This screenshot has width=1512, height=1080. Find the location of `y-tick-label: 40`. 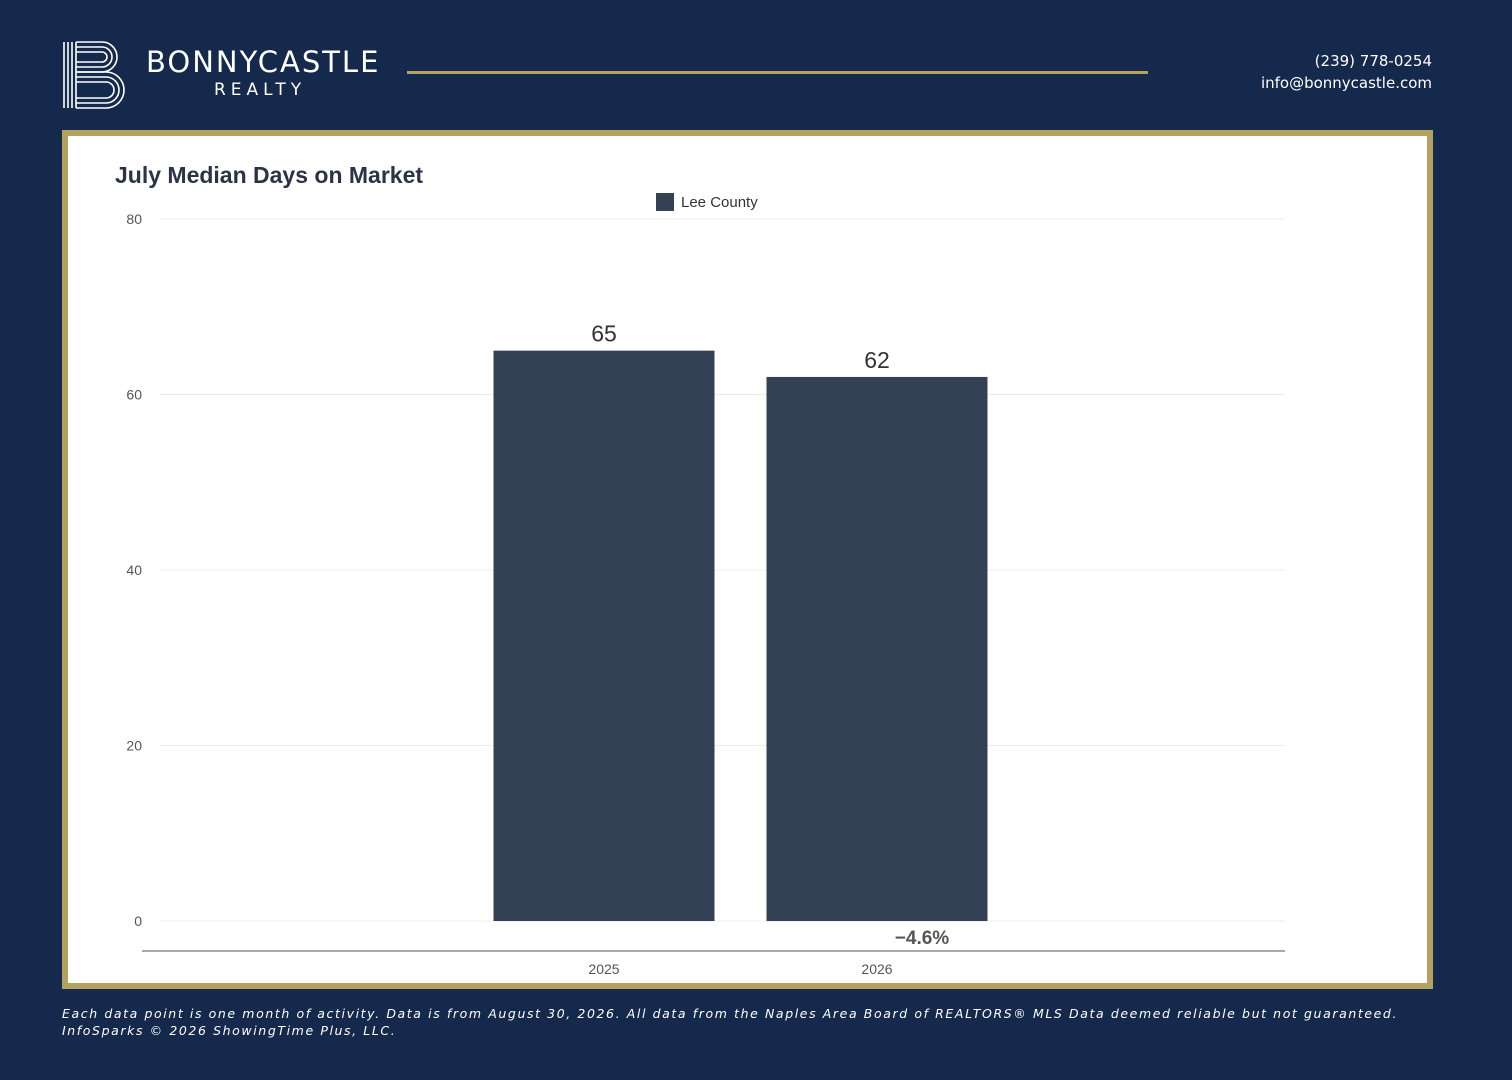

y-tick-label: 40 is located at coordinates (134, 570).